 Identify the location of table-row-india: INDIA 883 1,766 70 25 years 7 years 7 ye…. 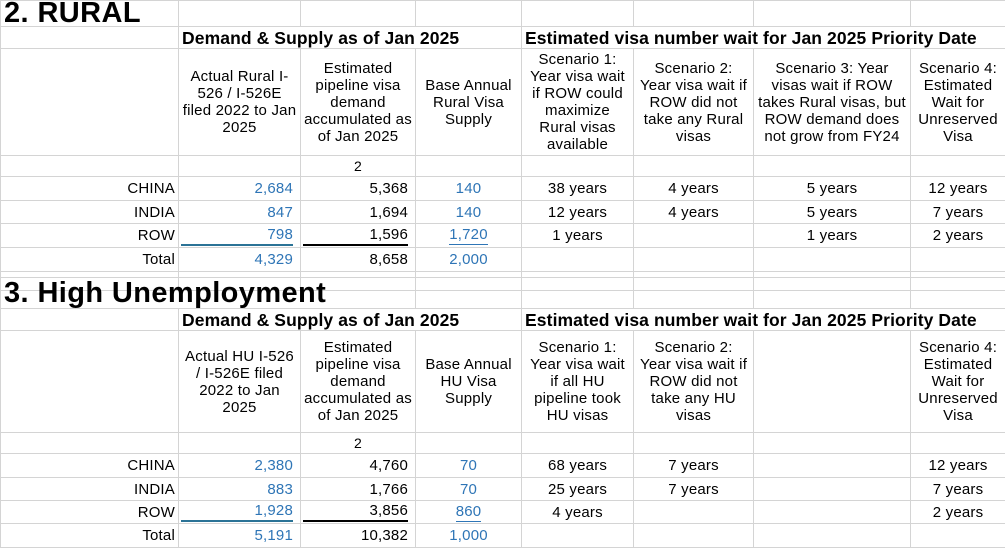
(502, 489).